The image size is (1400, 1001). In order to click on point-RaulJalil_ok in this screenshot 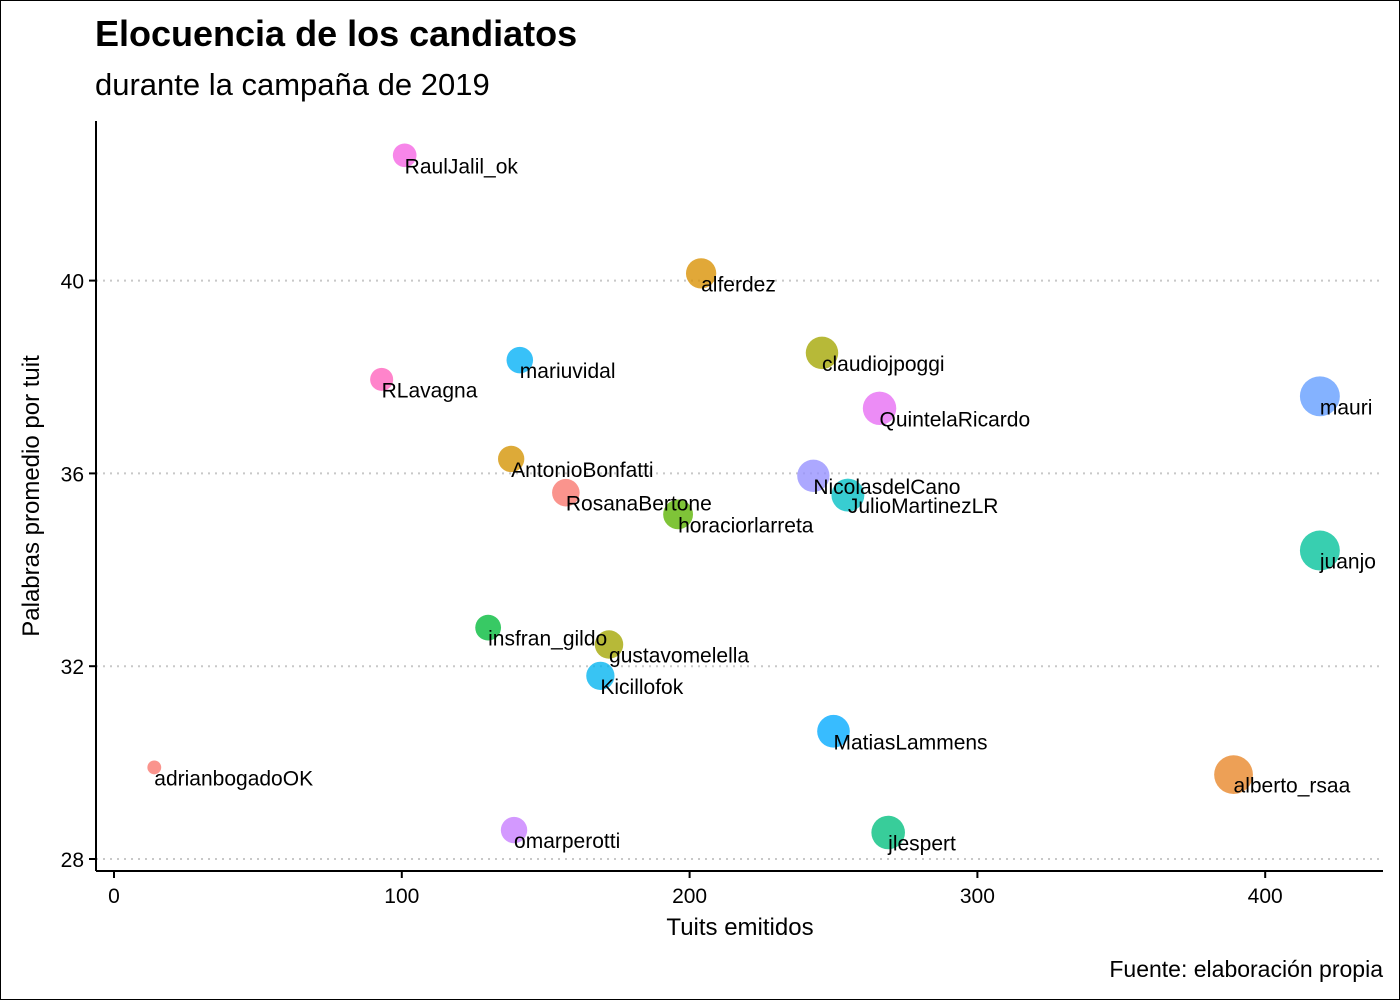, I will do `click(404, 155)`.